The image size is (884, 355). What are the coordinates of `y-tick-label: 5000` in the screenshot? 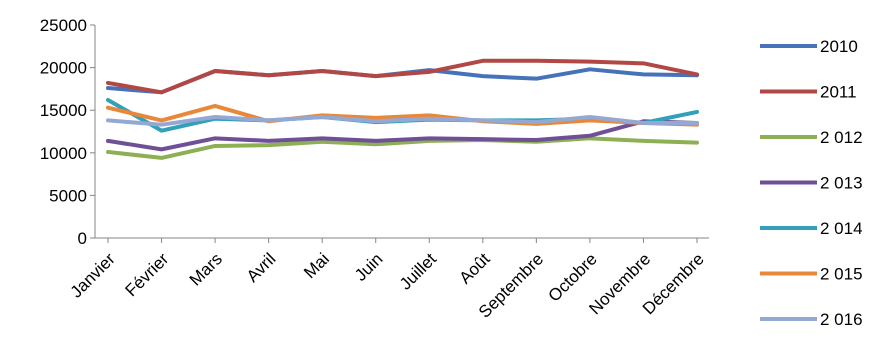 It's located at (68, 195).